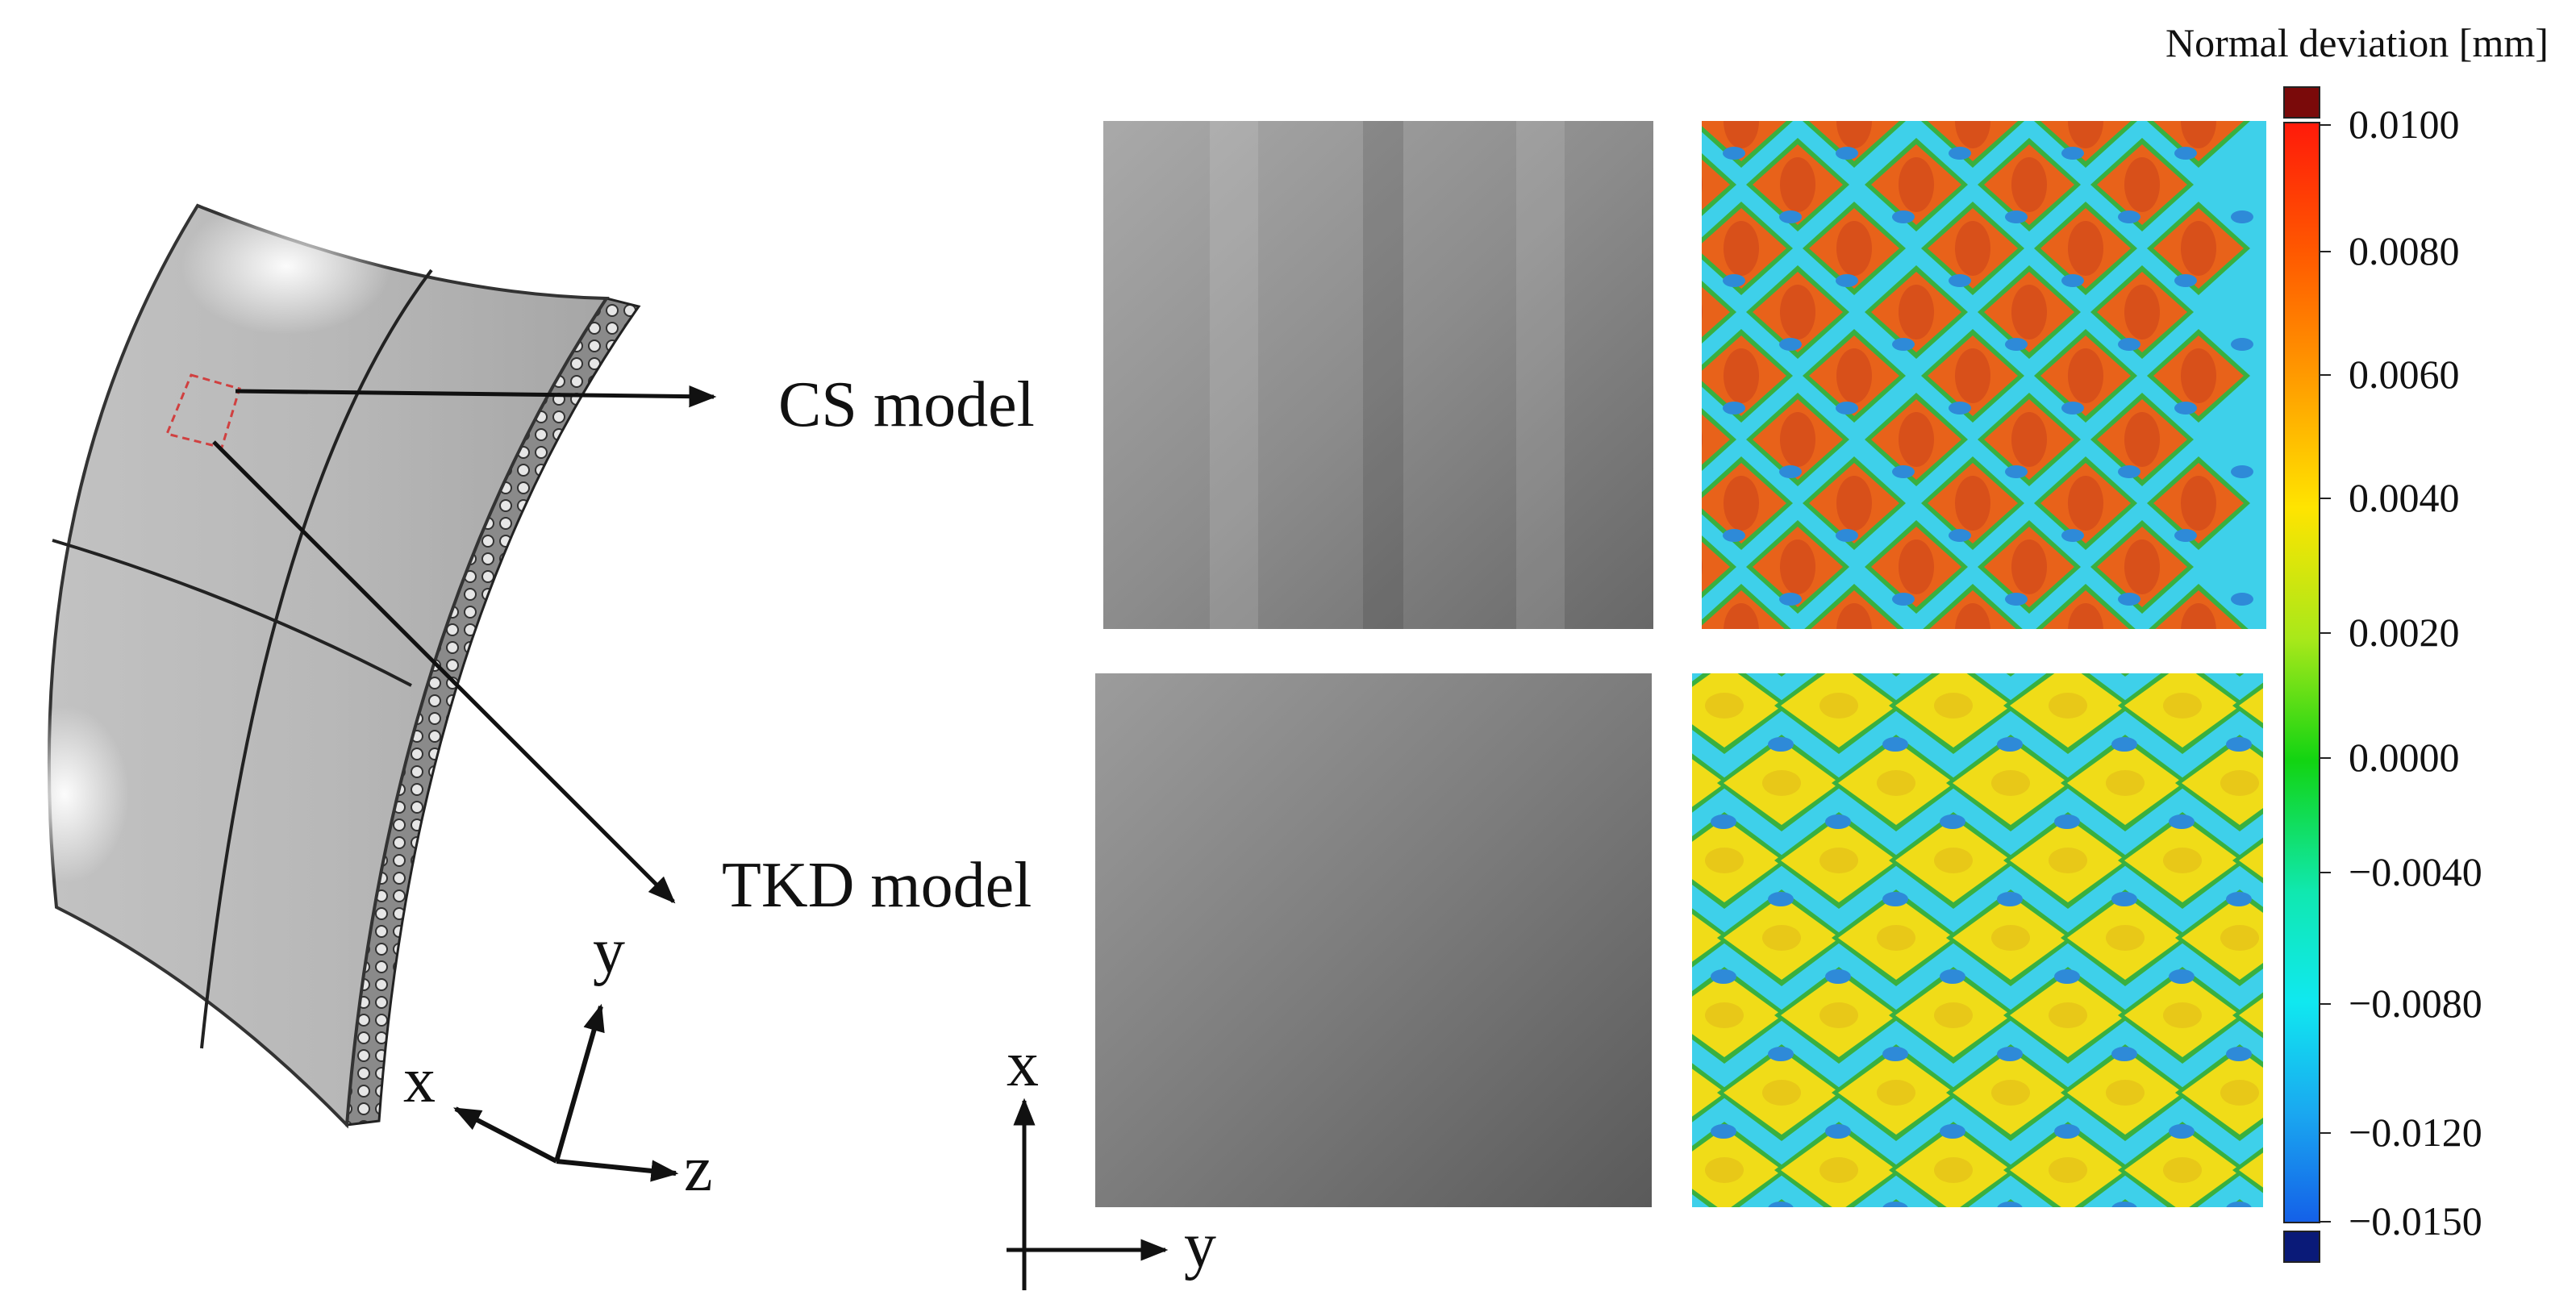  I want to click on colorbar-tick-label: −0.0150, so click(2415, 1220).